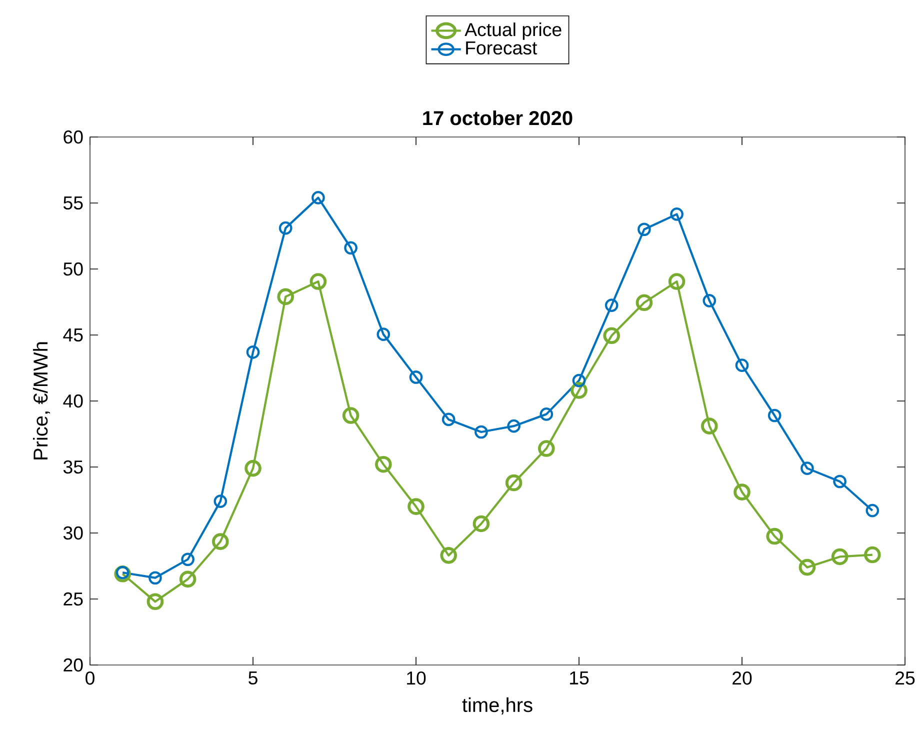 The image size is (923, 748). I want to click on y-tick-label: 35, so click(73, 467).